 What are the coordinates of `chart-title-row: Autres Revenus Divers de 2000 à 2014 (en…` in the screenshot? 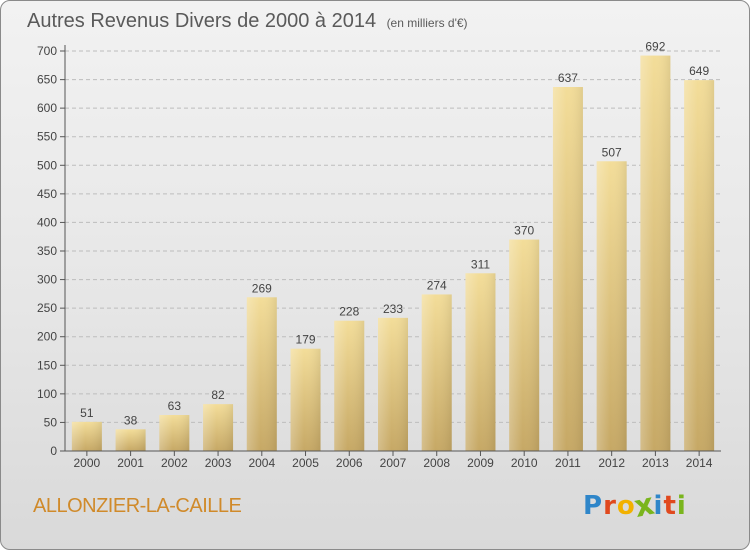 It's located at (247, 21).